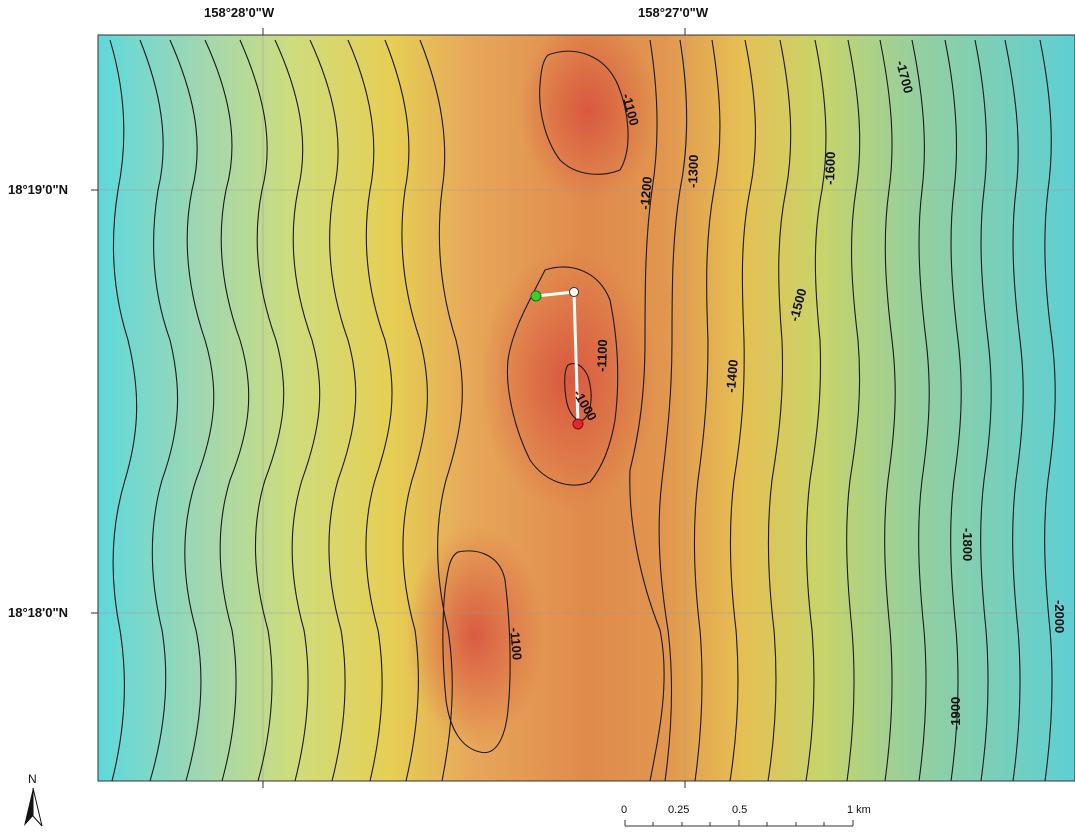 The height and width of the screenshot is (837, 1075). I want to click on lon-label-1: 158°28'0"W, so click(239, 12).